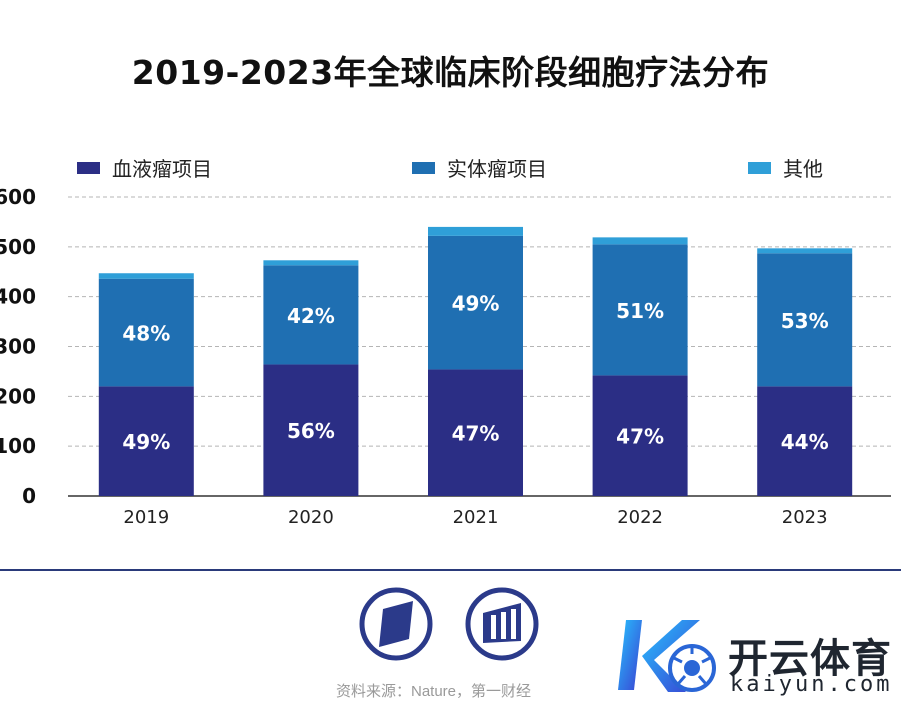 The height and width of the screenshot is (719, 901). Describe the element at coordinates (18, 197) in the screenshot. I see `y-tick-label: 600` at that location.